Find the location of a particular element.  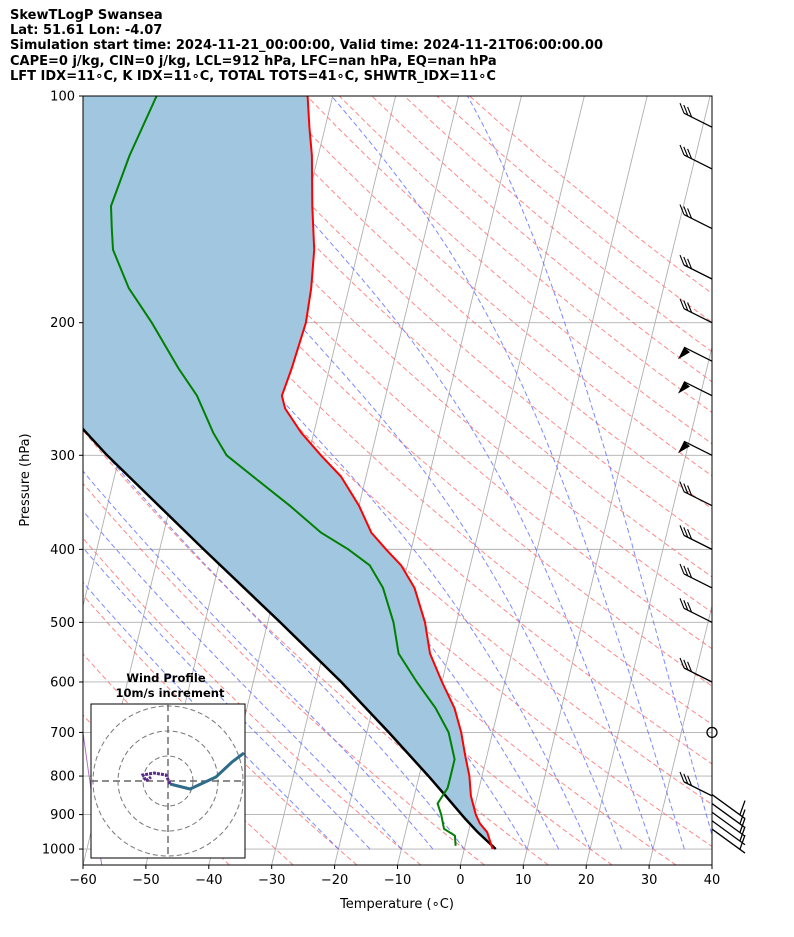

y-tick-label: 100 is located at coordinates (62, 97).